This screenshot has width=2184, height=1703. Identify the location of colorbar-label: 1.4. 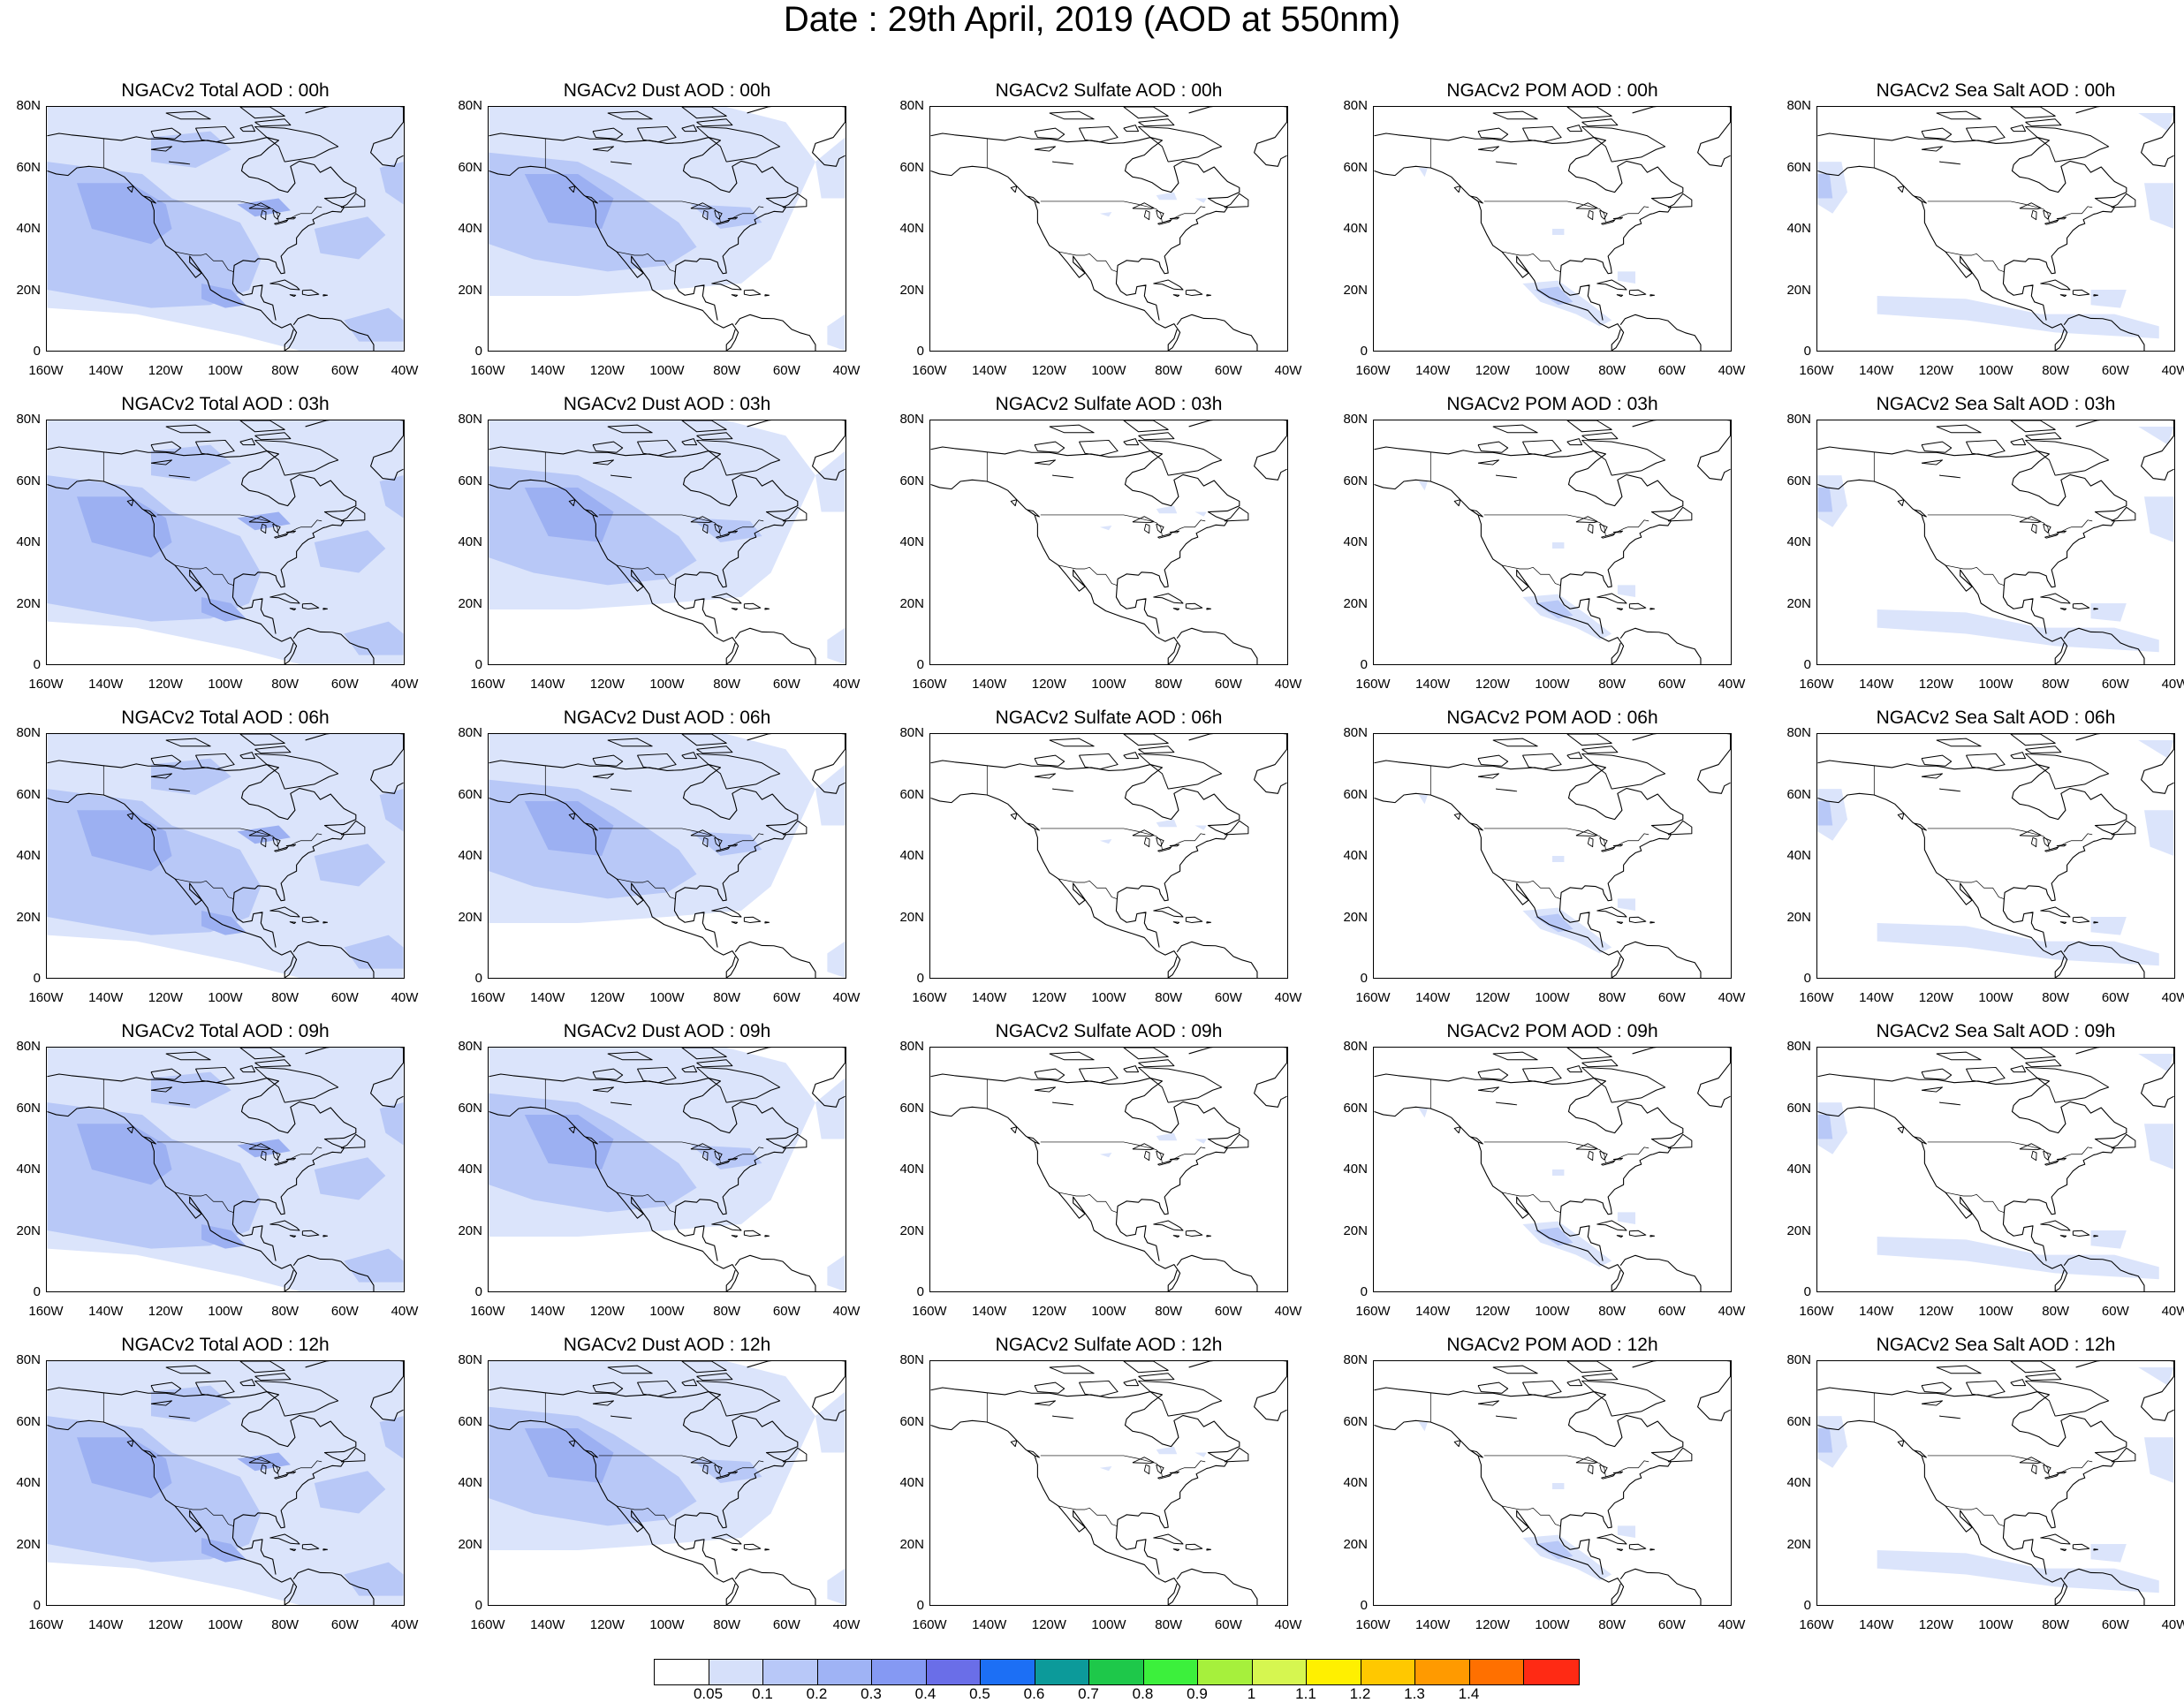
(1469, 1693).